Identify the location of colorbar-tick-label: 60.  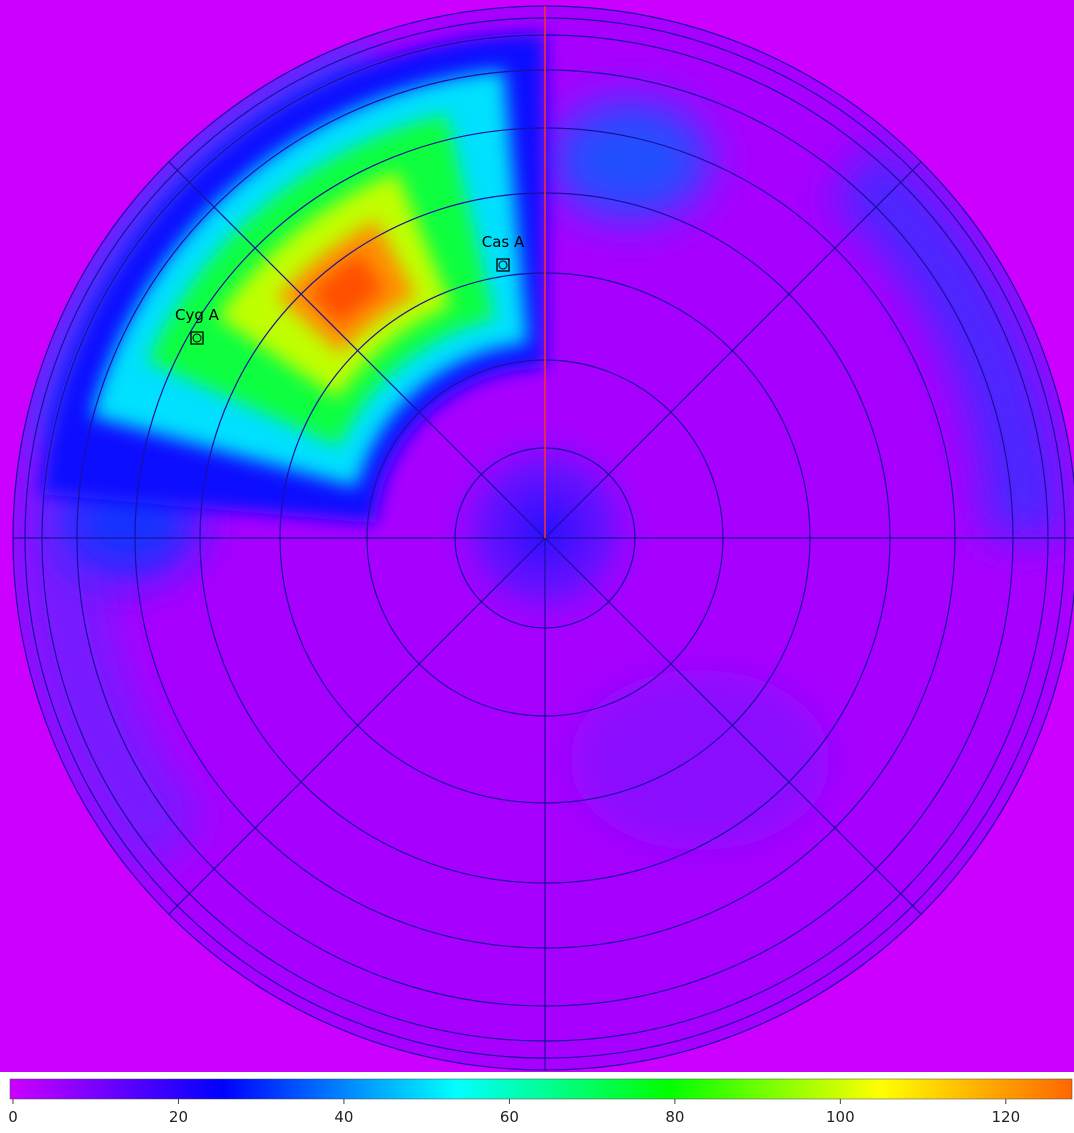
(509, 1117).